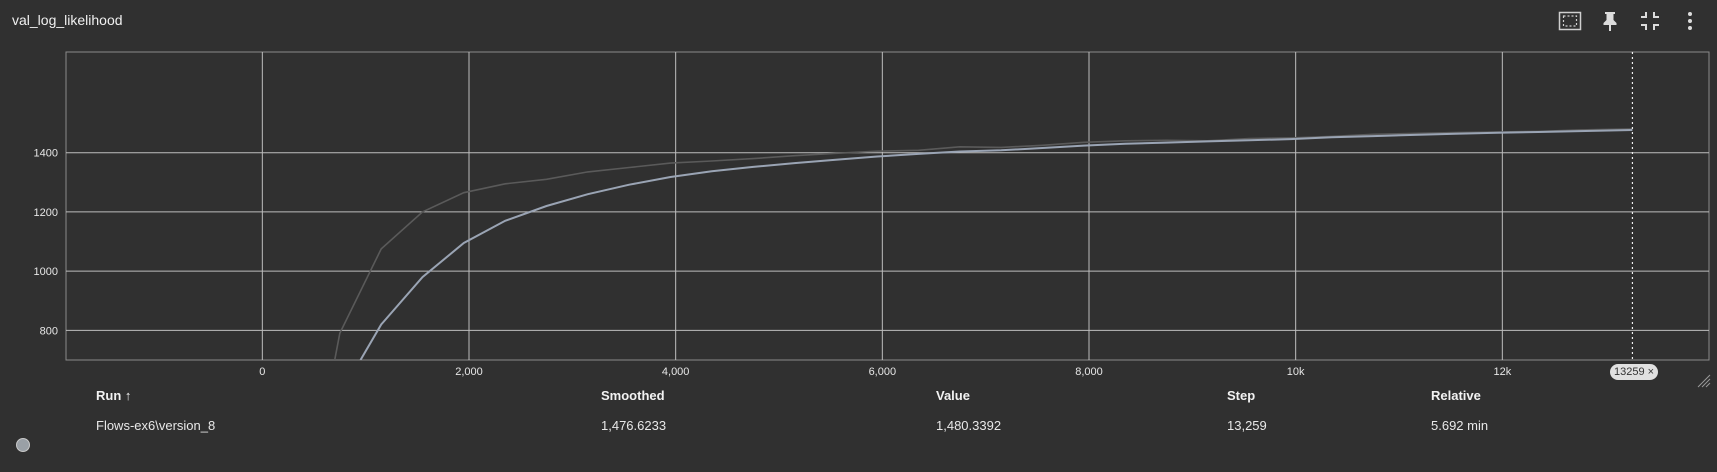 The width and height of the screenshot is (1717, 472). Describe the element at coordinates (953, 395) in the screenshot. I see `header-value: Value` at that location.